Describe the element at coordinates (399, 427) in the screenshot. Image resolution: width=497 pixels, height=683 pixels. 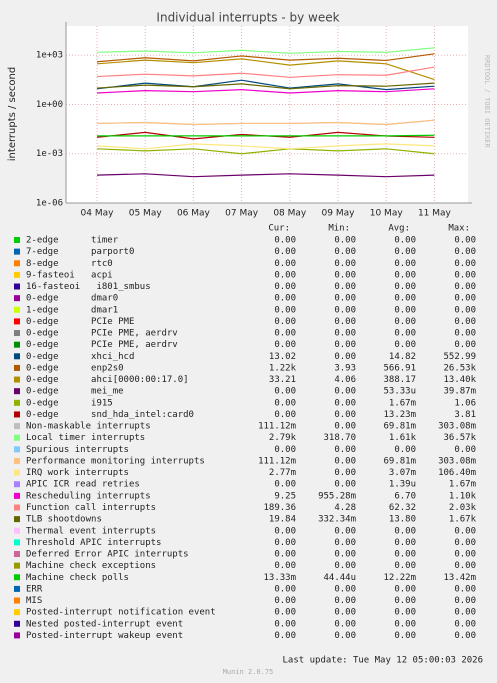
I see `legend-stat: 69.81m` at that location.